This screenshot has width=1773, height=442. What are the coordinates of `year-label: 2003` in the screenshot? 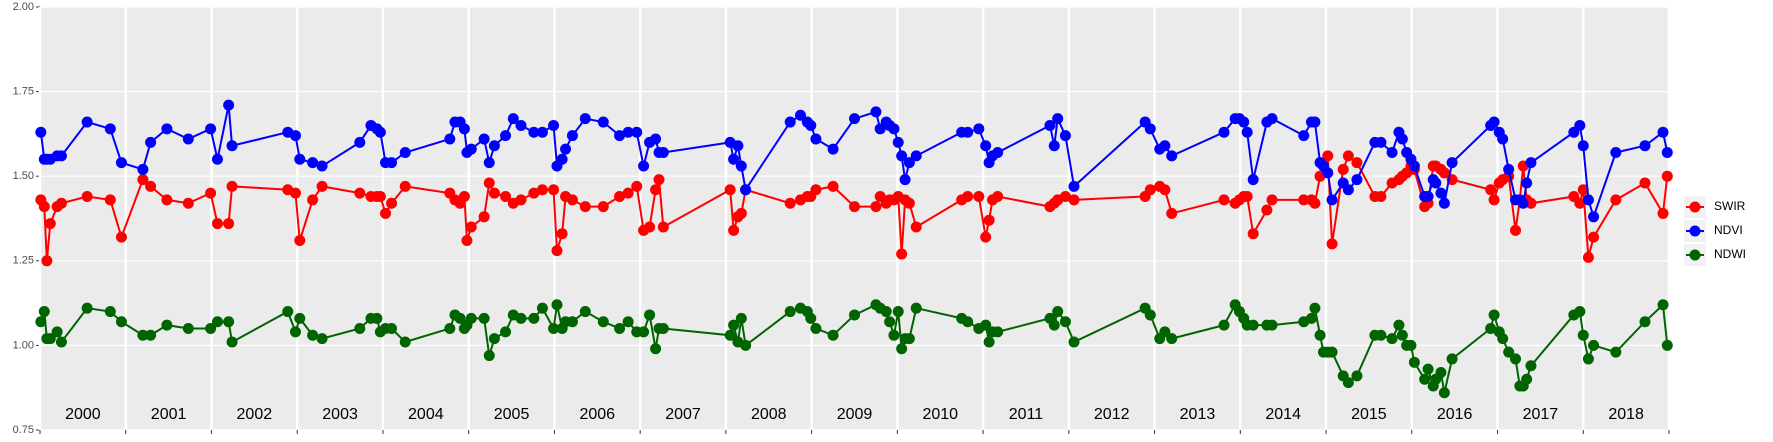 It's located at (340, 414).